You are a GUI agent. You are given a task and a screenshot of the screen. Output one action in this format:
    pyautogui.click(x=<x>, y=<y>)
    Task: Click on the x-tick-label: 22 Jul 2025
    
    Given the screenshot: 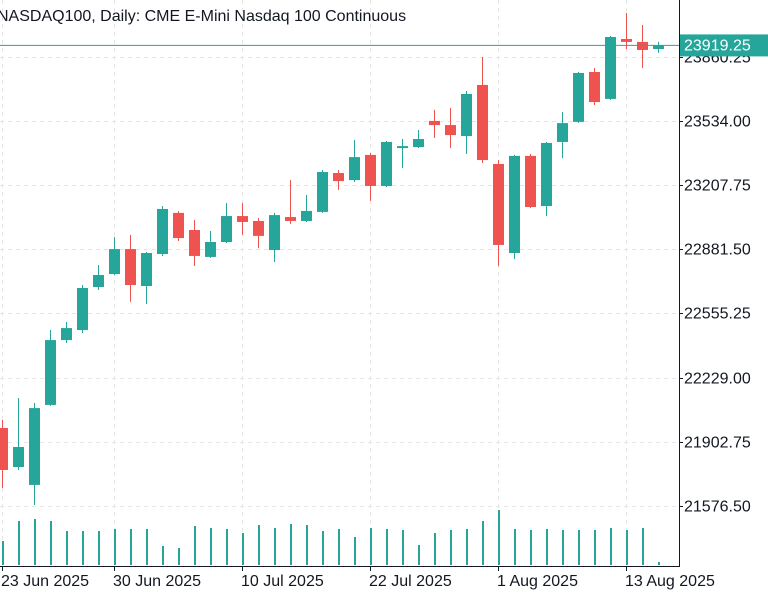 What is the action you would take?
    pyautogui.click(x=410, y=581)
    